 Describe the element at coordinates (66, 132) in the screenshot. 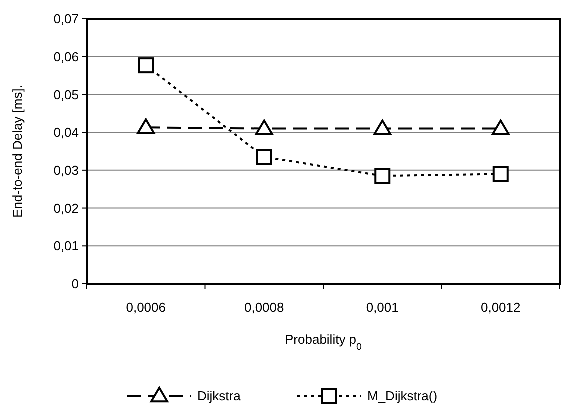

I see `y-tick-label: 0,04` at that location.